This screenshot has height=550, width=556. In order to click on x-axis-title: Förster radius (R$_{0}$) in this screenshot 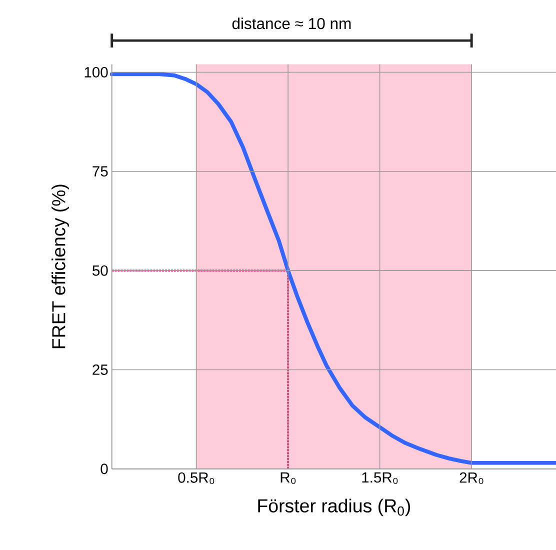, I will do `click(334, 507)`.